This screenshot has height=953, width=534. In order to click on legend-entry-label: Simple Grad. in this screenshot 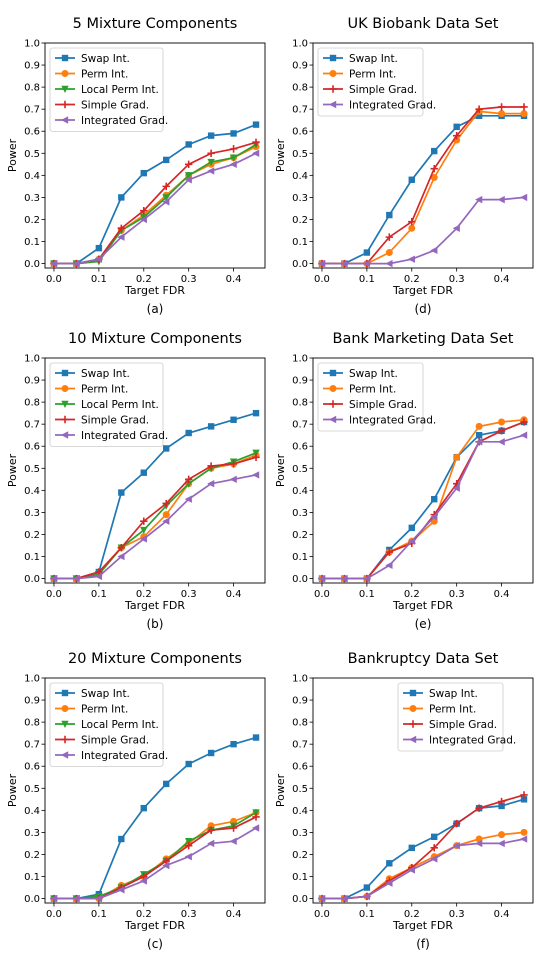, I will do `click(383, 405)`.